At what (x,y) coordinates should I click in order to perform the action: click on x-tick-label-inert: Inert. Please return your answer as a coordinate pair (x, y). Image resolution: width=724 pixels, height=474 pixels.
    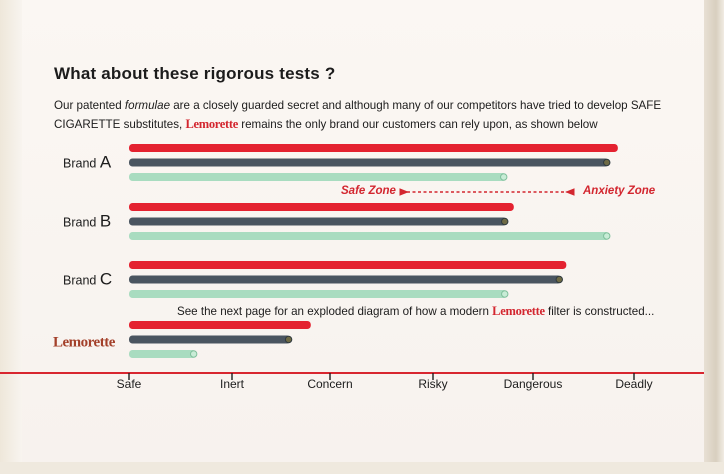
    Looking at the image, I should click on (232, 384).